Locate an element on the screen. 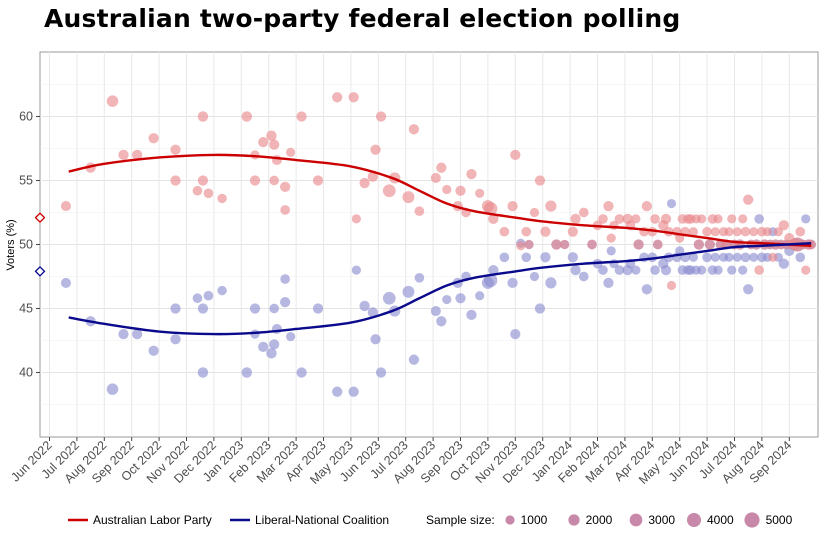  labor-election-result-marker is located at coordinates (40, 218).